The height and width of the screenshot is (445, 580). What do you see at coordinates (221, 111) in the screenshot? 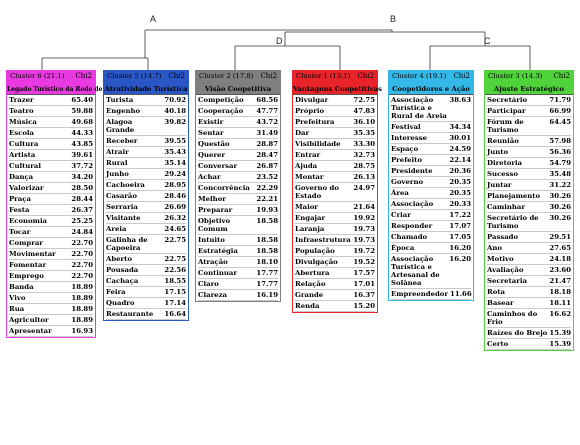
I see `word-term: Cooperação` at bounding box center [221, 111].